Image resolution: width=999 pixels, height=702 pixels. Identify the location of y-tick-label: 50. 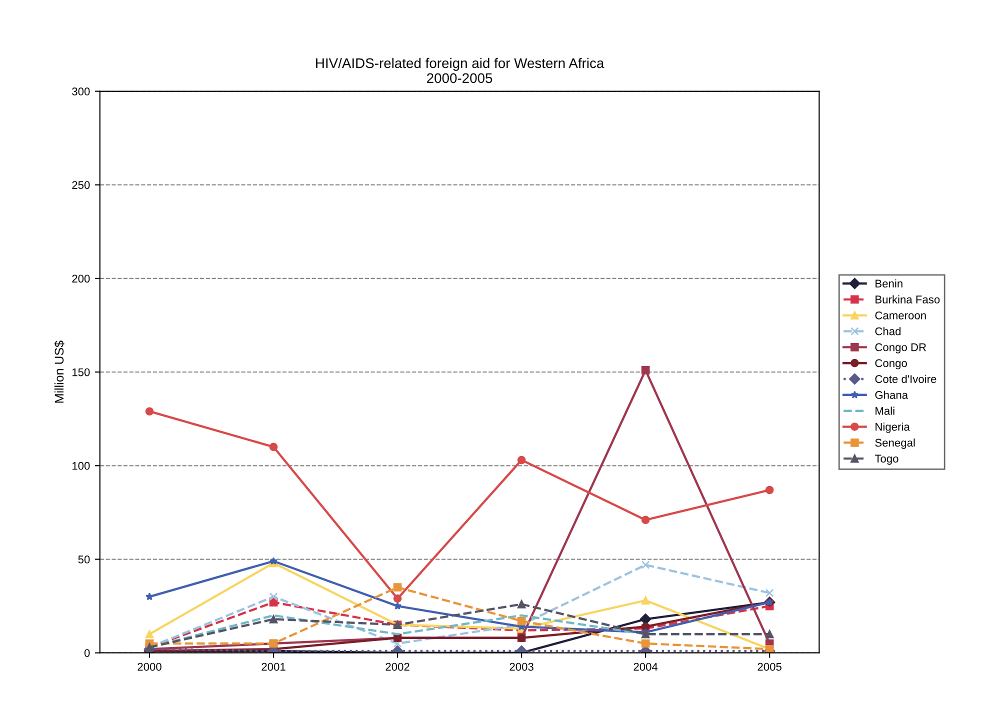
(84, 560).